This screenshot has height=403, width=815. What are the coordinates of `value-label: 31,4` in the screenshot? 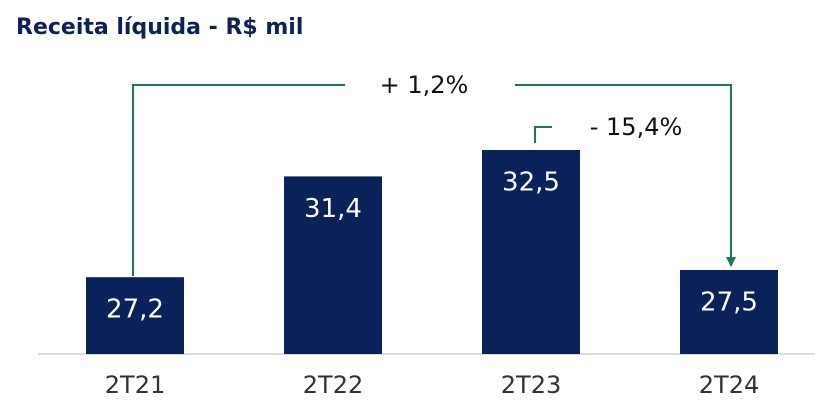 It's located at (333, 209).